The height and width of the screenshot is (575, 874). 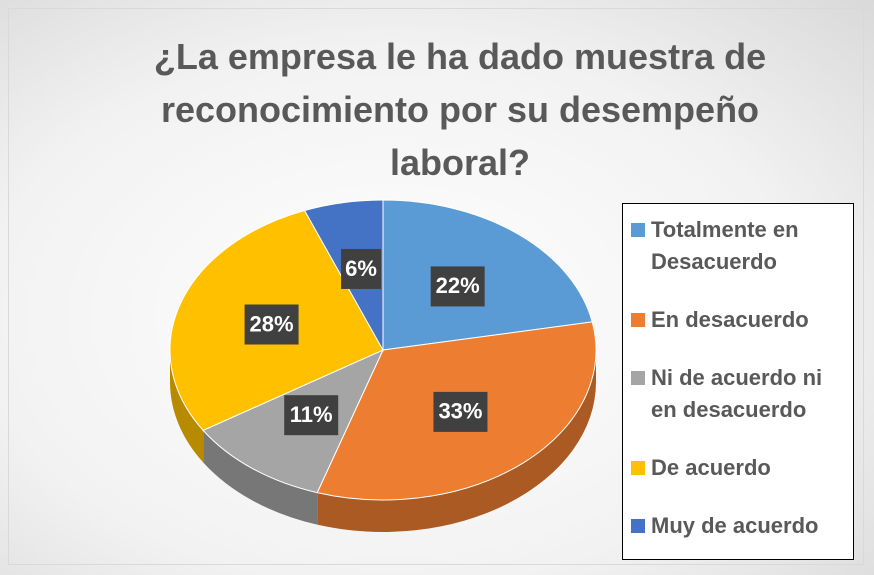 I want to click on data-label: 6%, so click(x=361, y=268).